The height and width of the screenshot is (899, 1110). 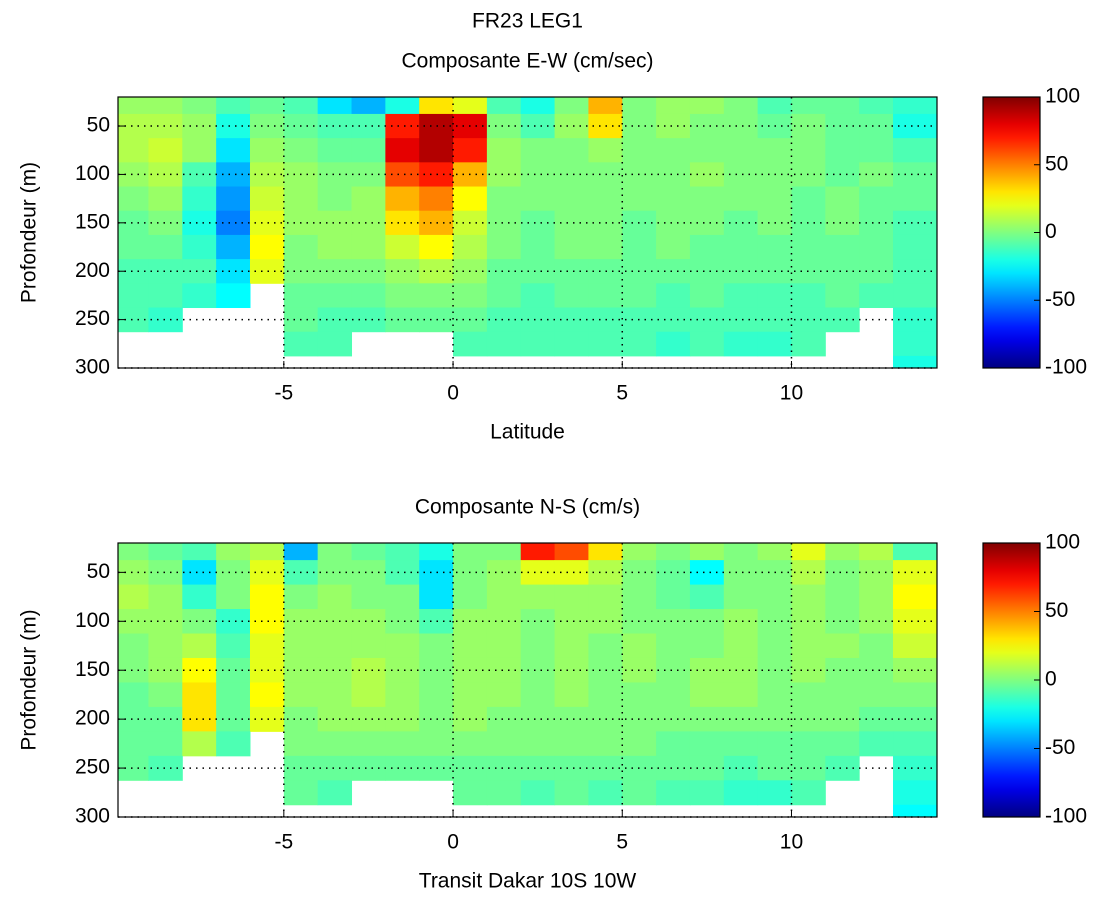 I want to click on y-tick-label: 200, so click(x=92, y=718).